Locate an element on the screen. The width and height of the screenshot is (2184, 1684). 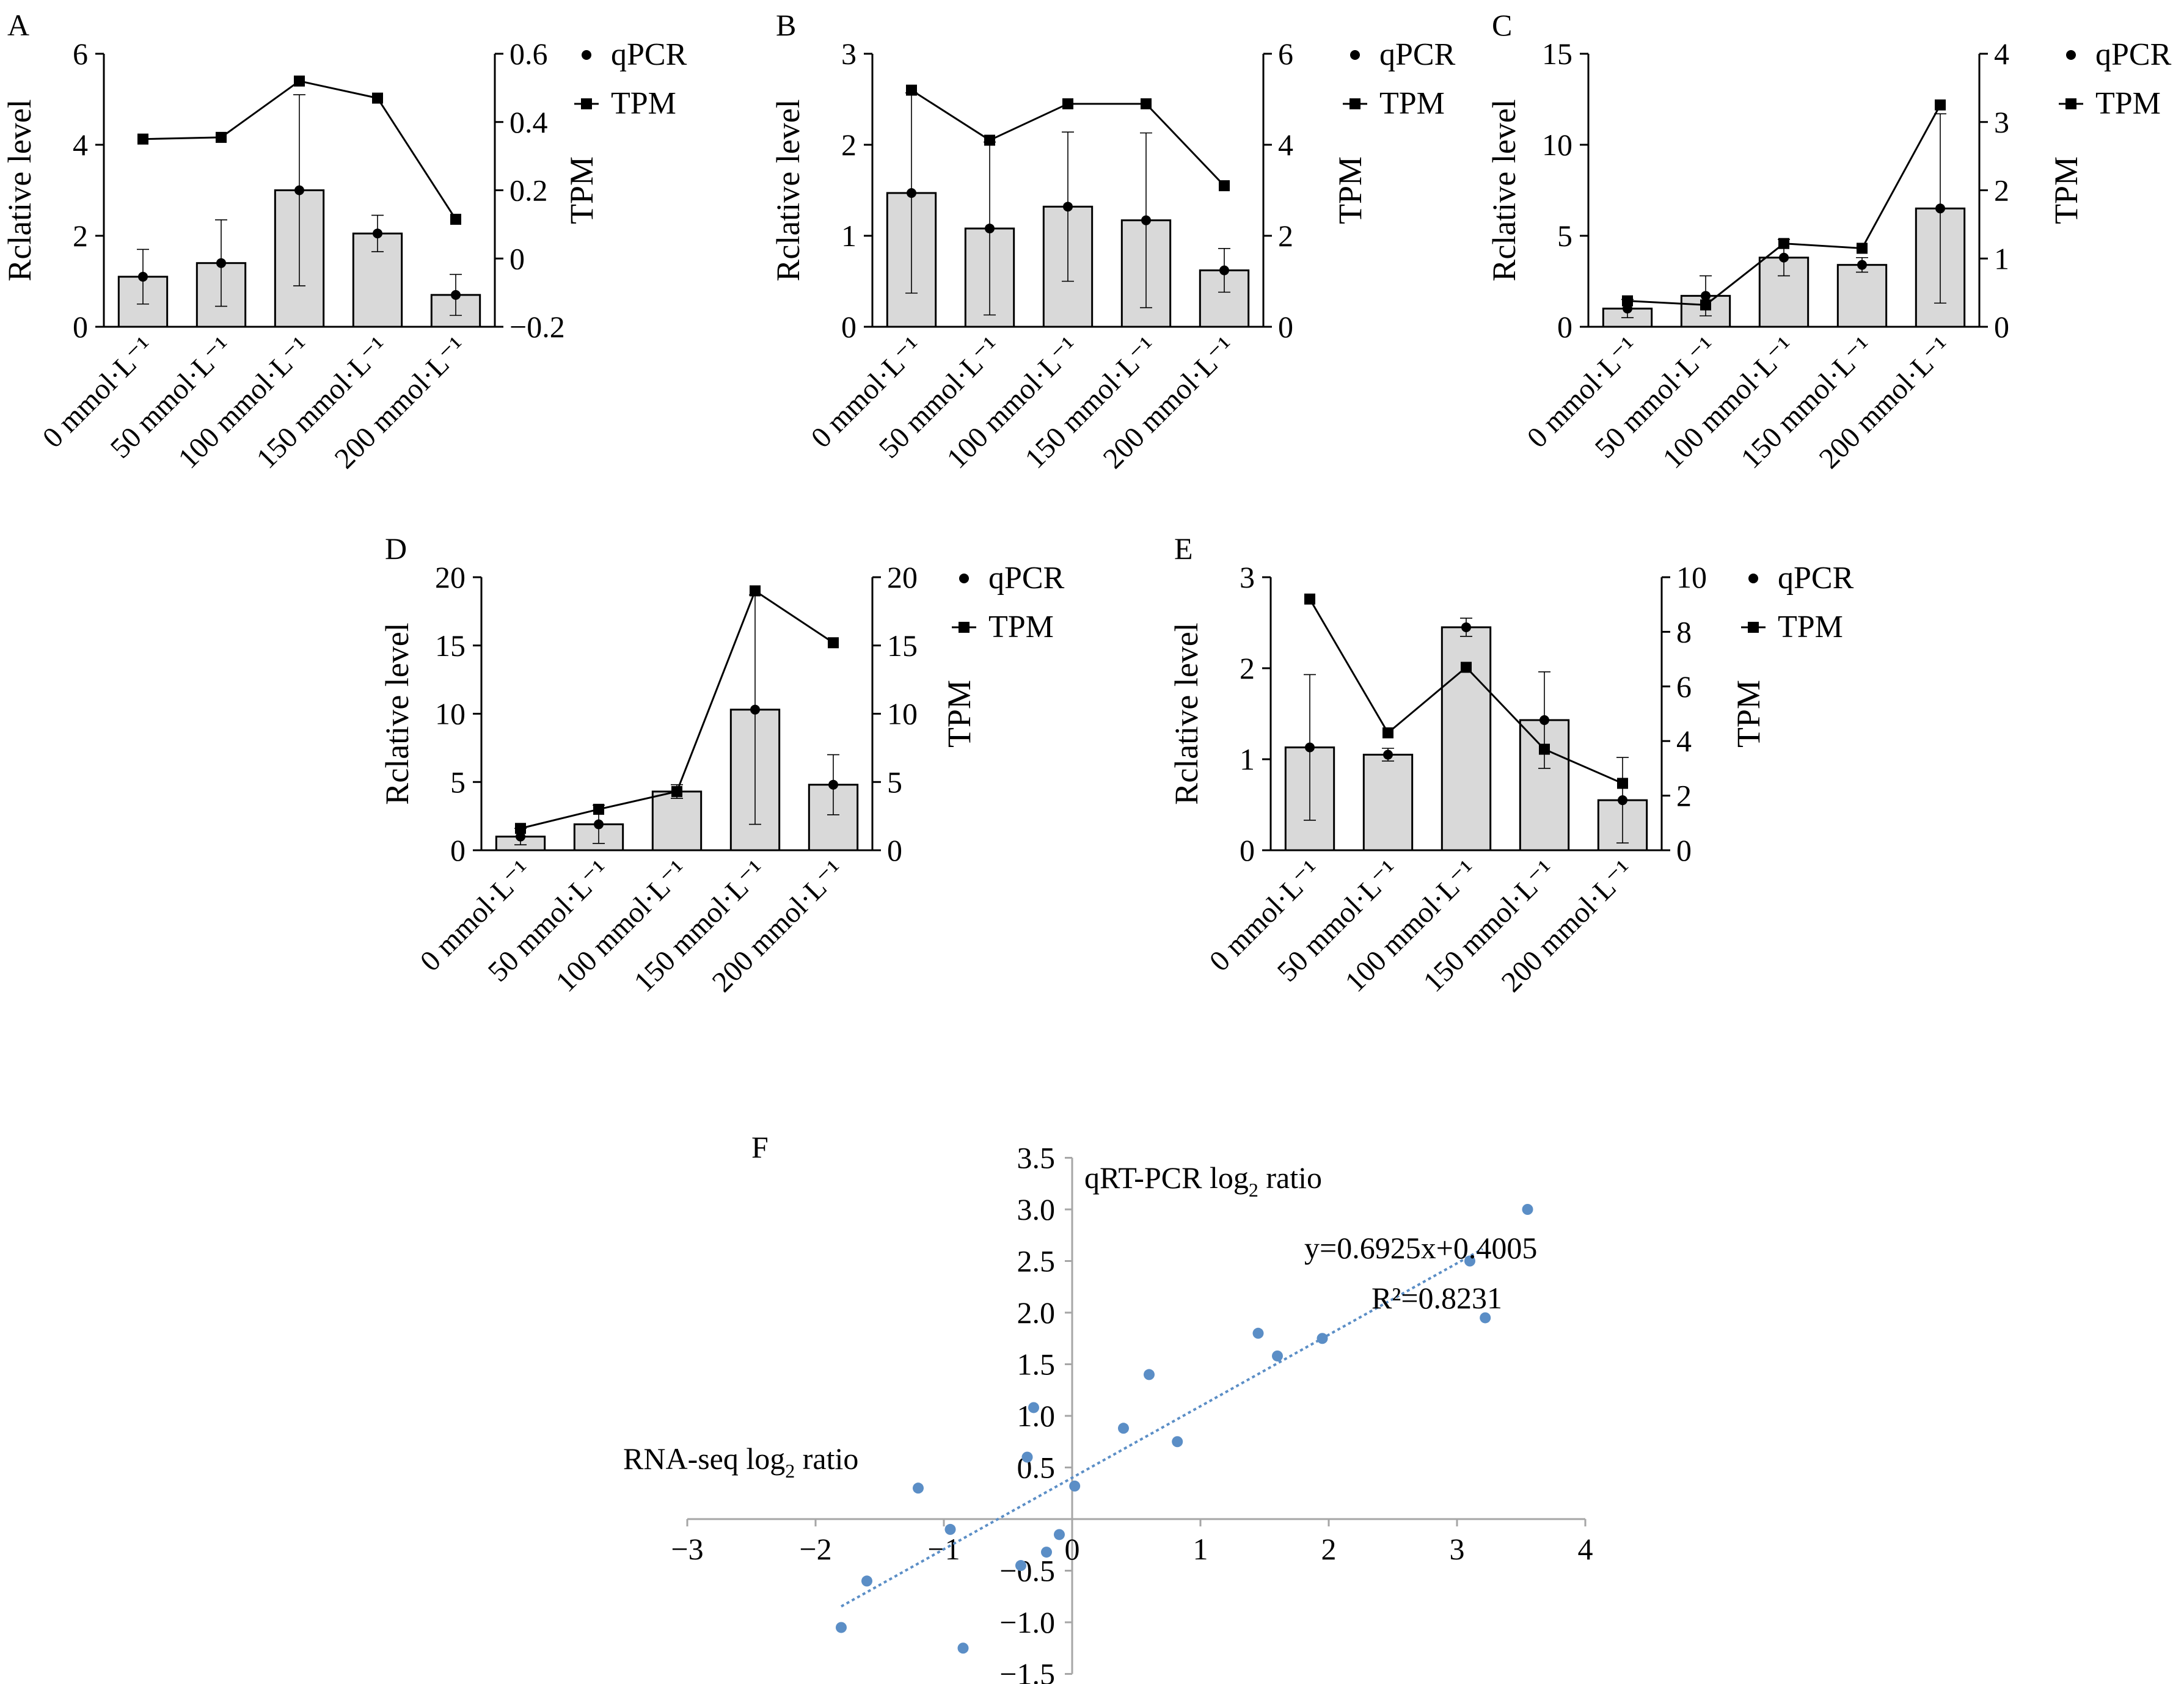
right-tick-label: 0.4 is located at coordinates (528, 122).